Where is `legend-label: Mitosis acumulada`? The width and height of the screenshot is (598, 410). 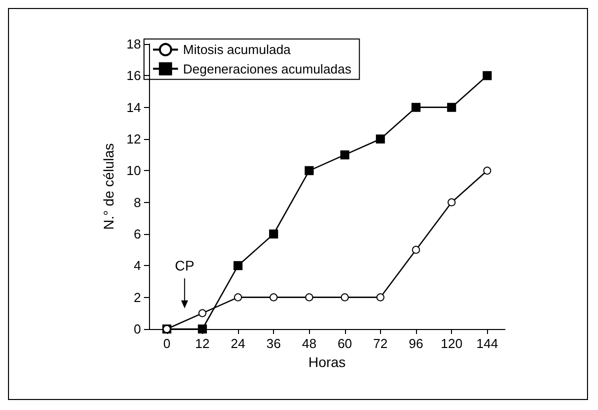
legend-label: Mitosis acumulada is located at coordinates (237, 50).